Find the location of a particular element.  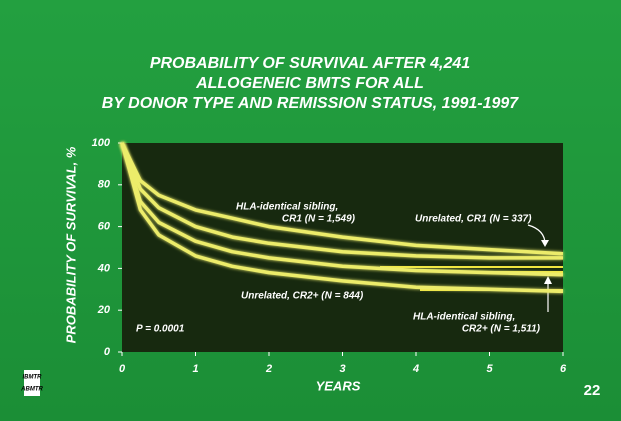

logo-text: ABMTR is located at coordinates (31, 390).